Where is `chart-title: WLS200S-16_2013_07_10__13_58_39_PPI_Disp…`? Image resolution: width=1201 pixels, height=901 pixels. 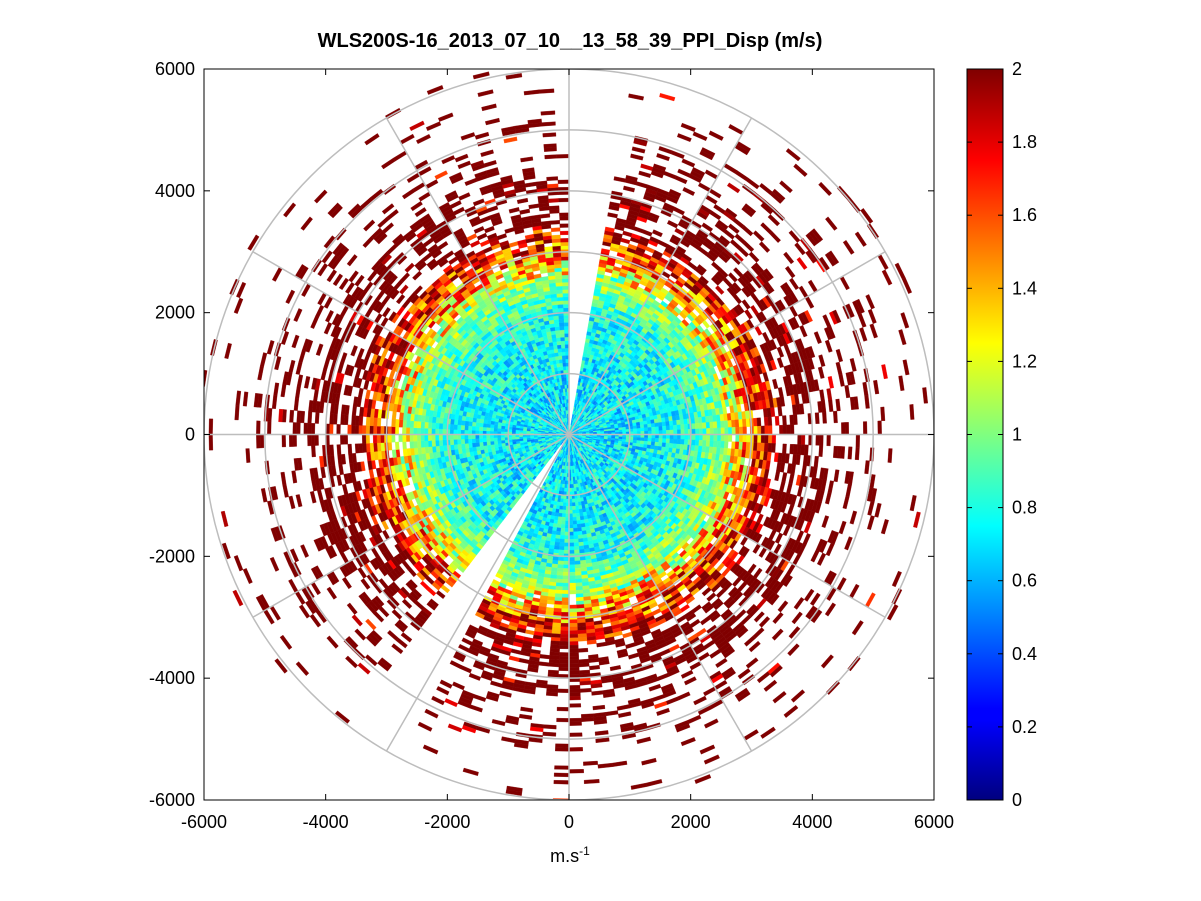 chart-title: WLS200S-16_2013_07_10__13_58_39_PPI_Disp… is located at coordinates (570, 41).